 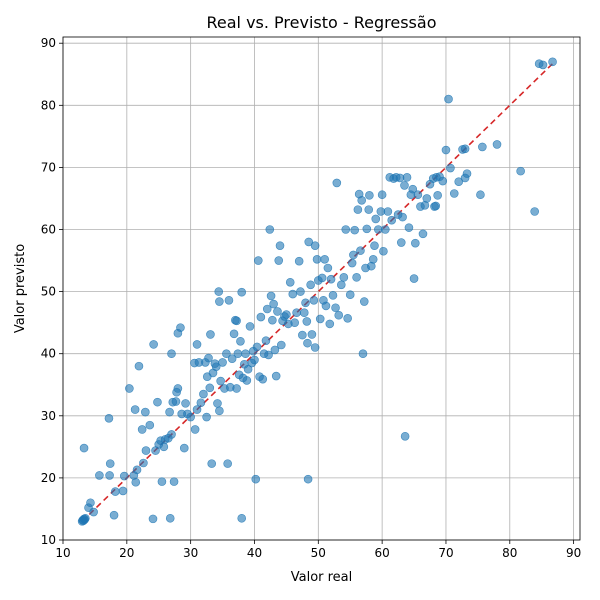 I want to click on x-tick-label: 70, so click(x=445, y=553).